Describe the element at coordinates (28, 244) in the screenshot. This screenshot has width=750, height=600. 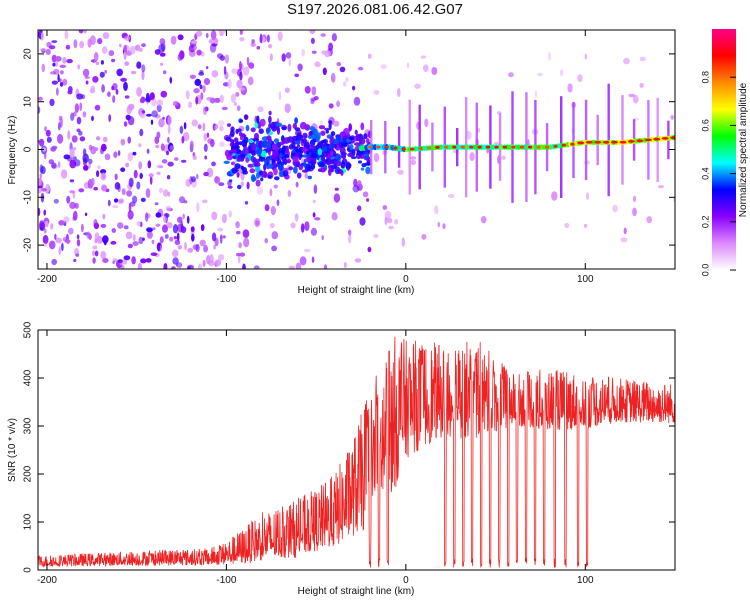
I see `y-tick-label: -20` at that location.